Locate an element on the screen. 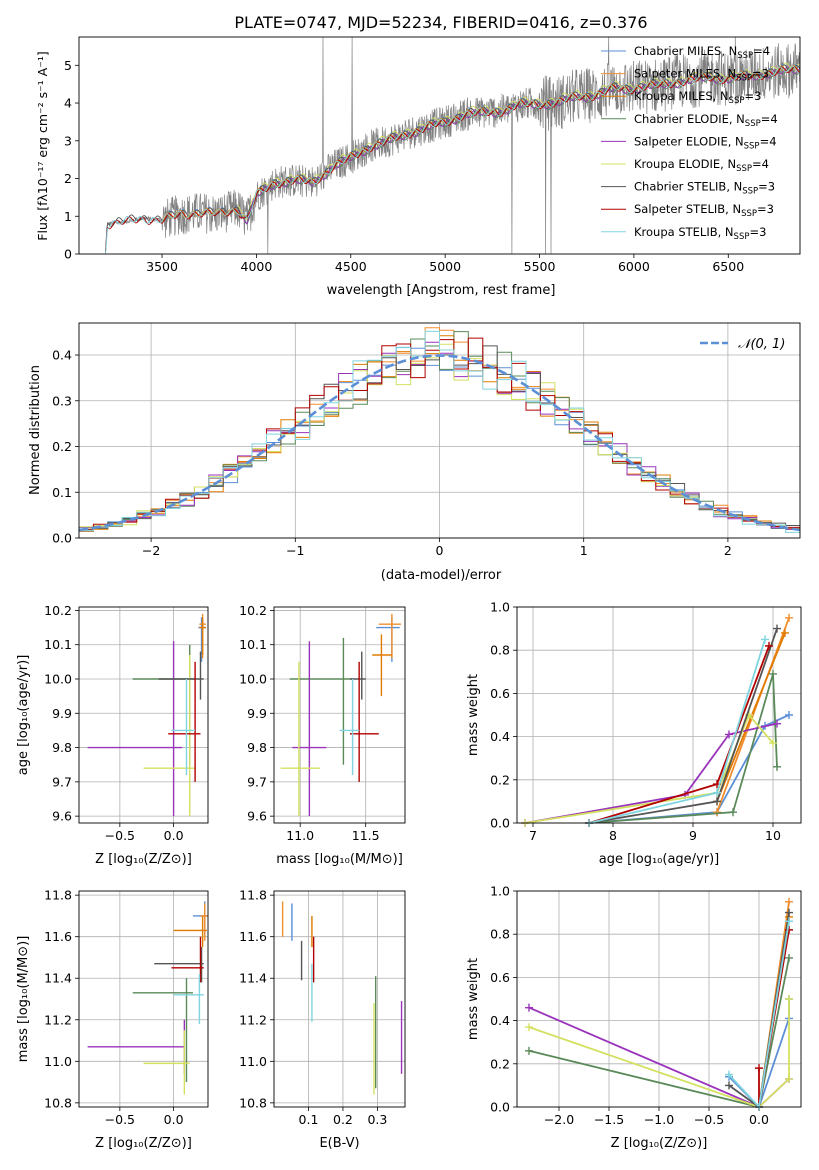 This screenshot has height=1170, width=819. legend-entry: Chabrier MILES, NSSP=4 is located at coordinates (702, 52).